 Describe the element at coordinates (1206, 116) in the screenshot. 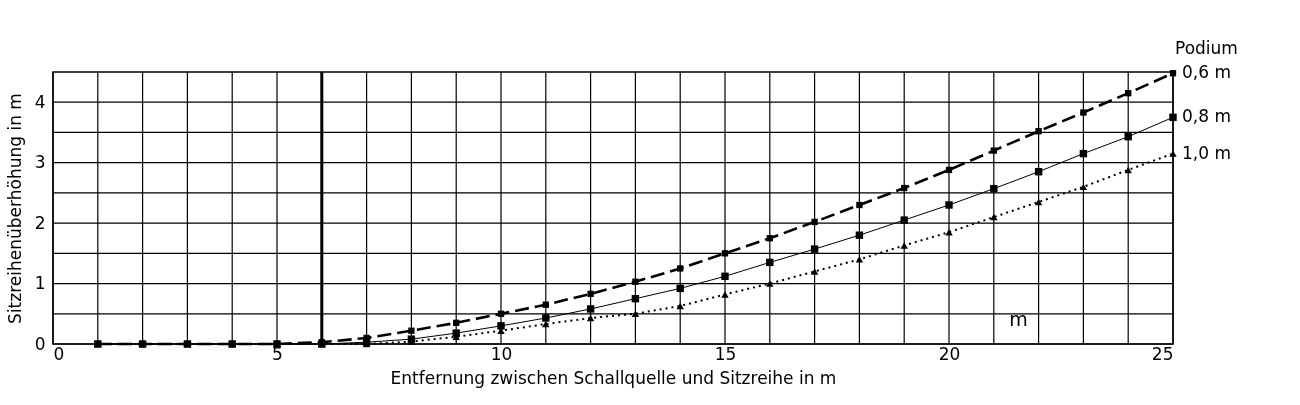

I see `series-label: 0,8 m` at that location.